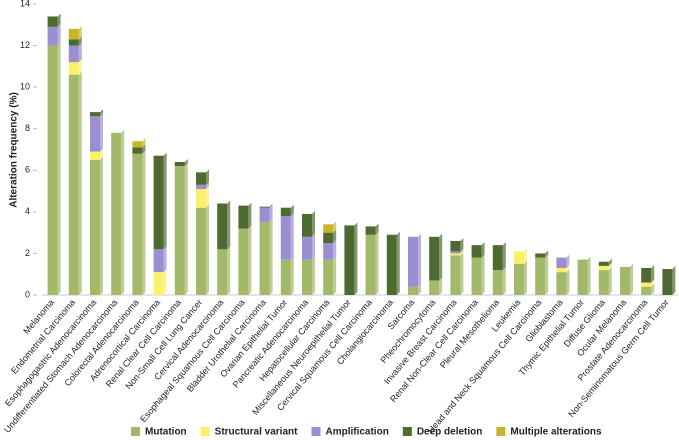  I want to click on y-tick-label: 14, so click(25, 4).